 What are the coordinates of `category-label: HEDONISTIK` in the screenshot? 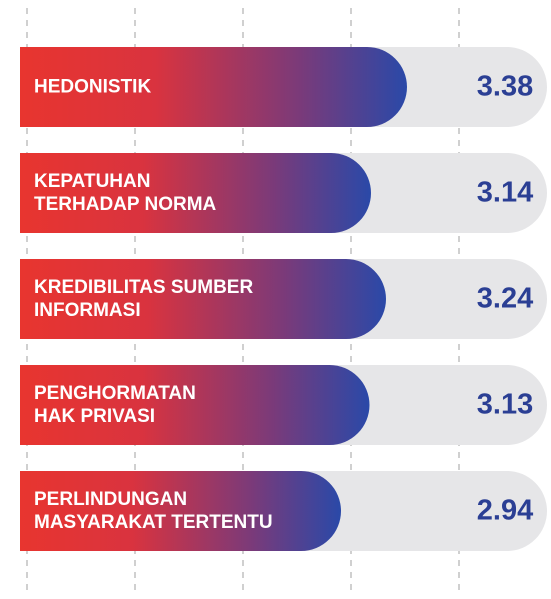 It's located at (93, 87).